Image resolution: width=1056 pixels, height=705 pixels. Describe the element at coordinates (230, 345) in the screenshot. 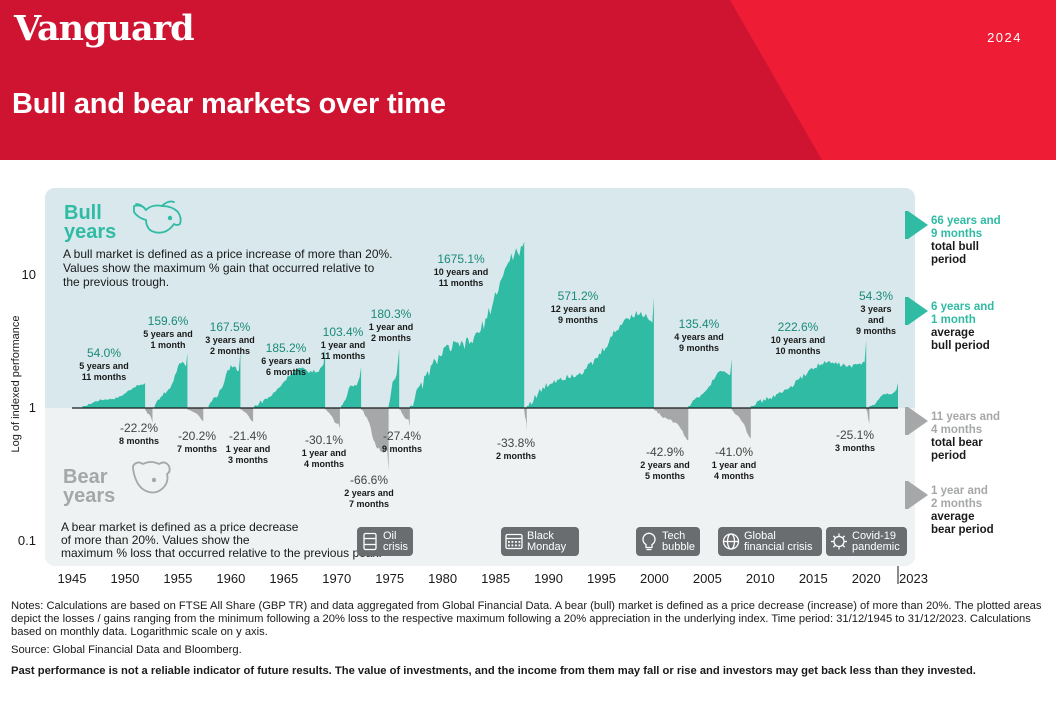

I see `bull-market-duration: 3 years and 2 months` at that location.